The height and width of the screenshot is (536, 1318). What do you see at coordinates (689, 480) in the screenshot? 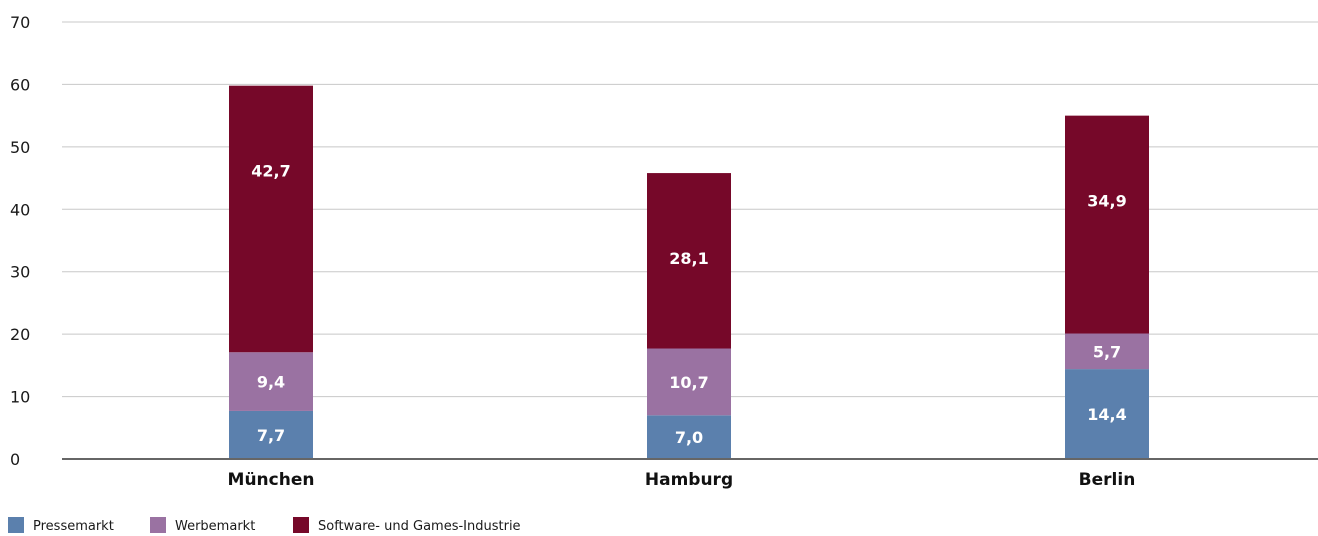
I see `category-label: Hamburg` at bounding box center [689, 480].